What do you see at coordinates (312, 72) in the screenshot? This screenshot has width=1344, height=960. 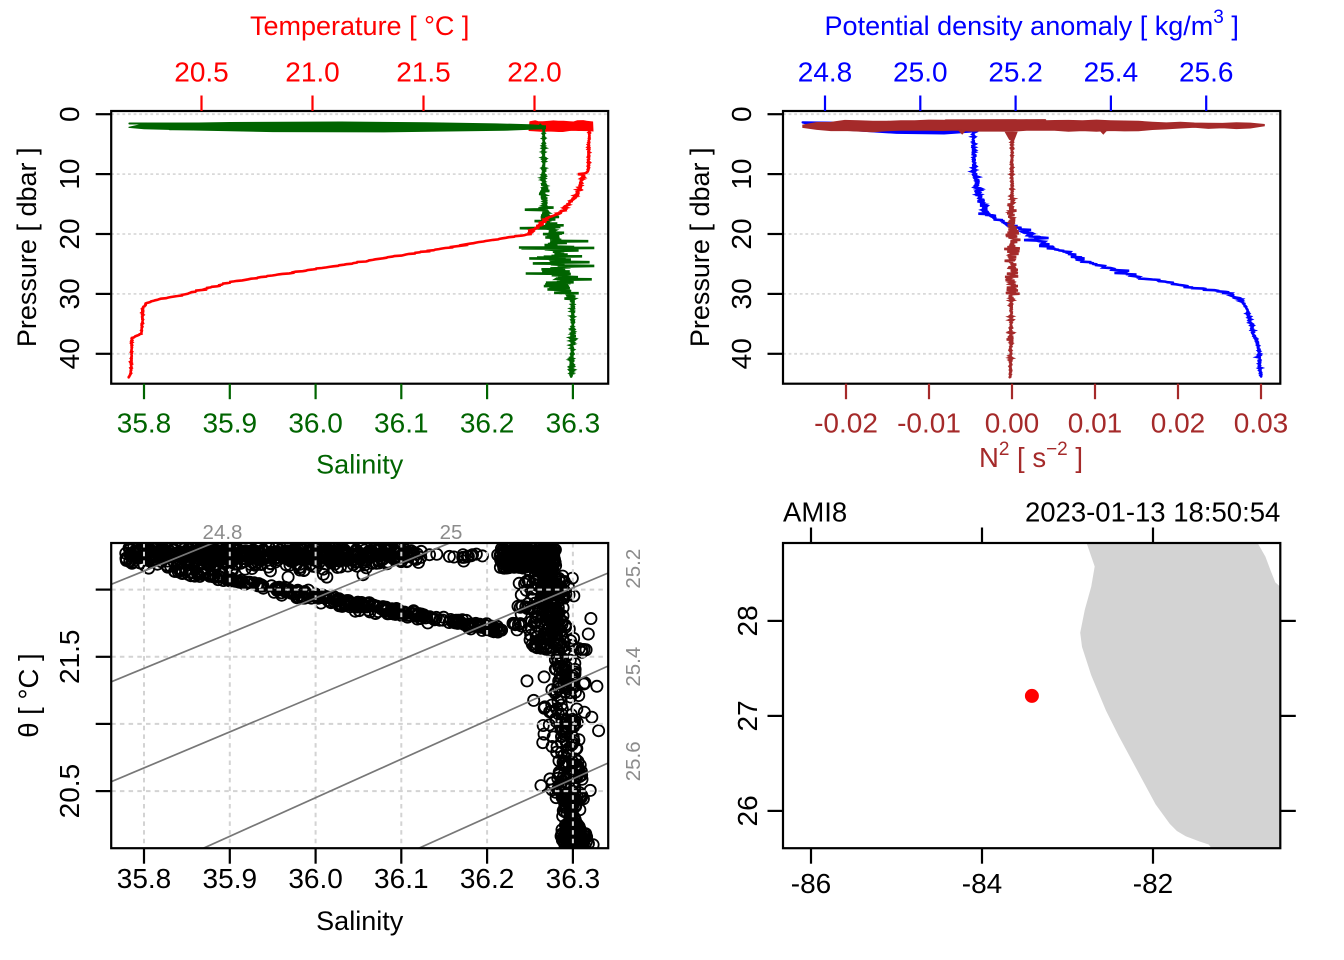 I see `svg-text: 21.0` at bounding box center [312, 72].